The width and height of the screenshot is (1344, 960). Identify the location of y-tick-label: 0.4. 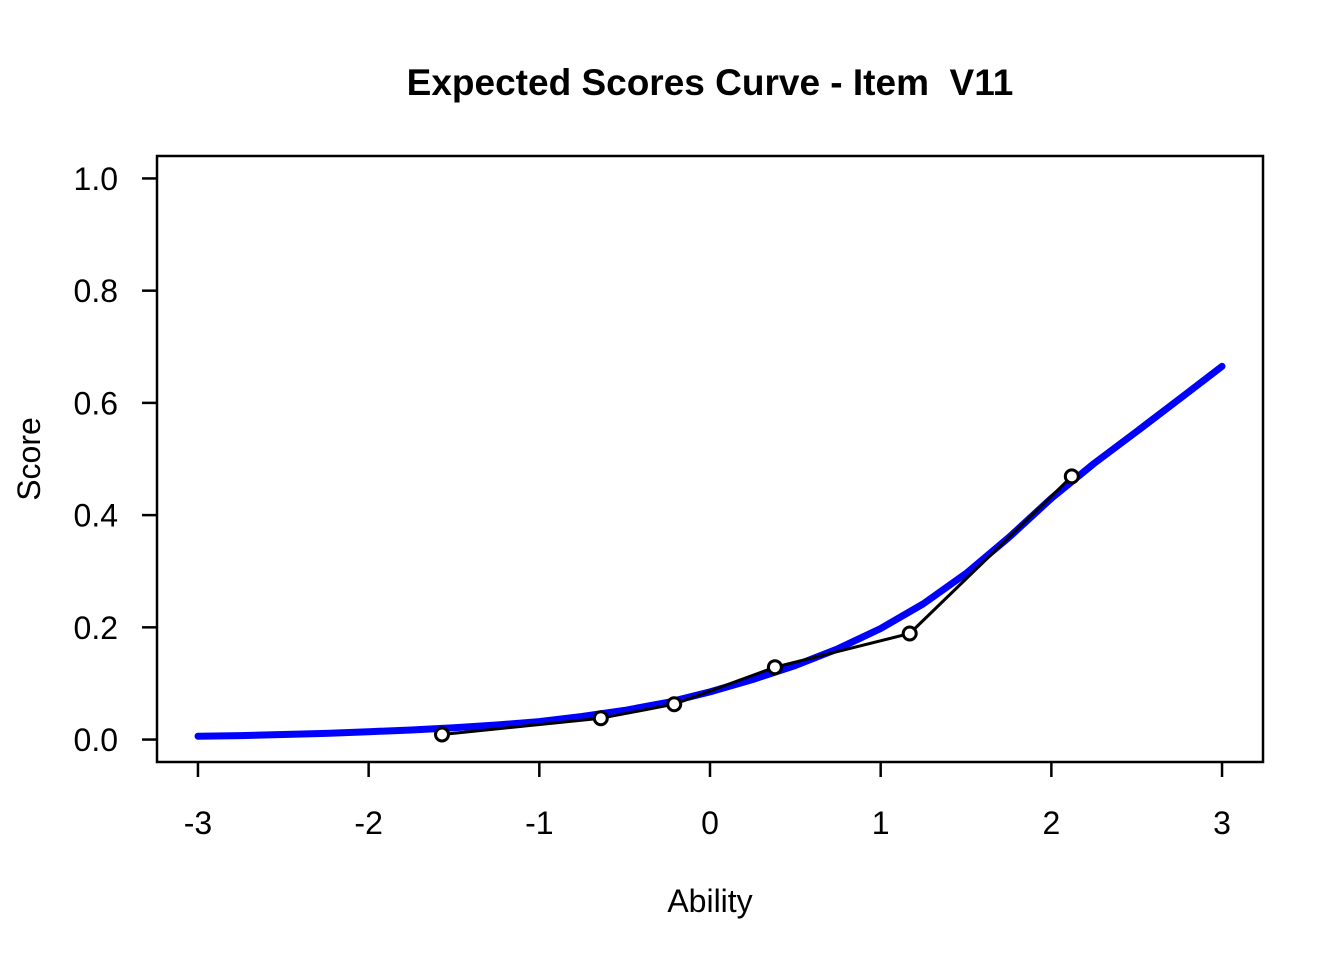
(96, 516).